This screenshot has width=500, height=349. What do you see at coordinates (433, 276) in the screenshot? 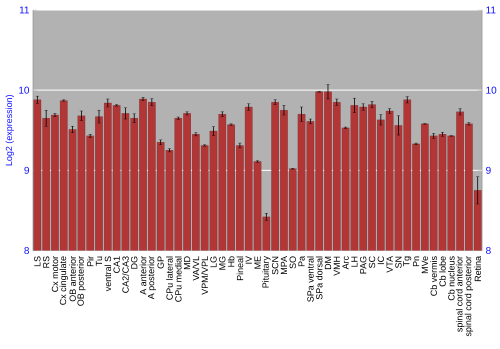
I see `x-tick-label: Cb vermis` at bounding box center [433, 276].